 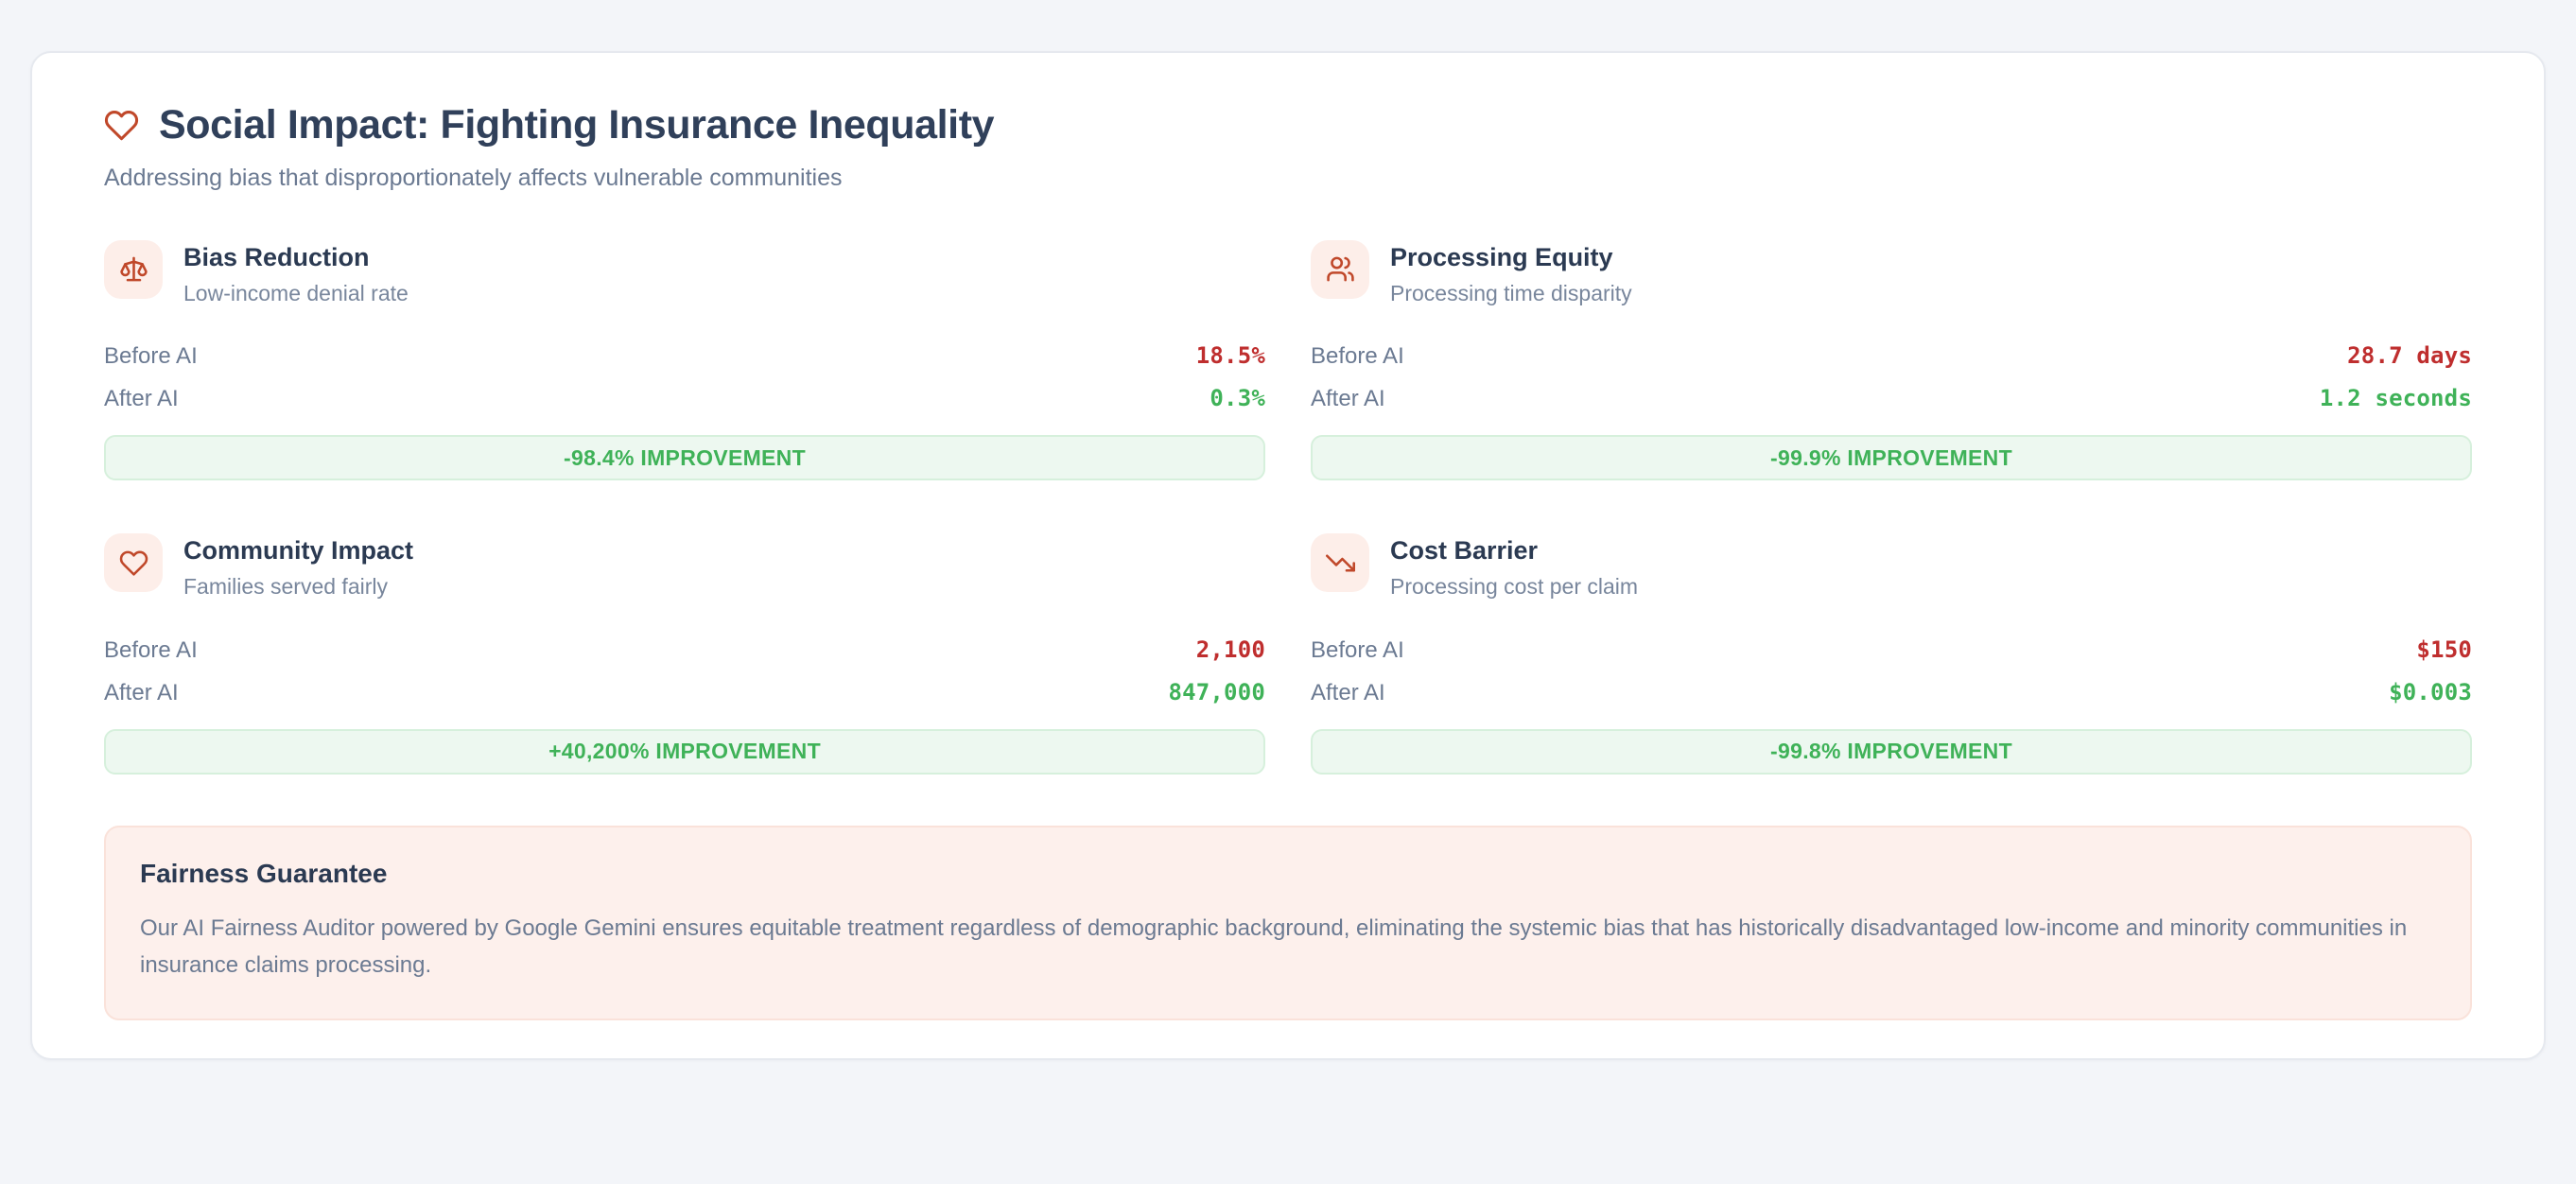 What do you see at coordinates (264, 873) in the screenshot?
I see `fairness-title: Fairness Guarantee` at bounding box center [264, 873].